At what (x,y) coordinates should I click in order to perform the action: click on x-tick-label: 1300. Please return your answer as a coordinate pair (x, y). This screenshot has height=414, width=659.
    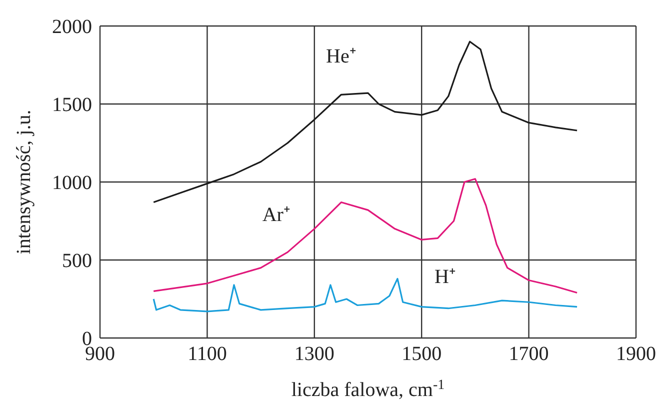
    Looking at the image, I should click on (314, 354).